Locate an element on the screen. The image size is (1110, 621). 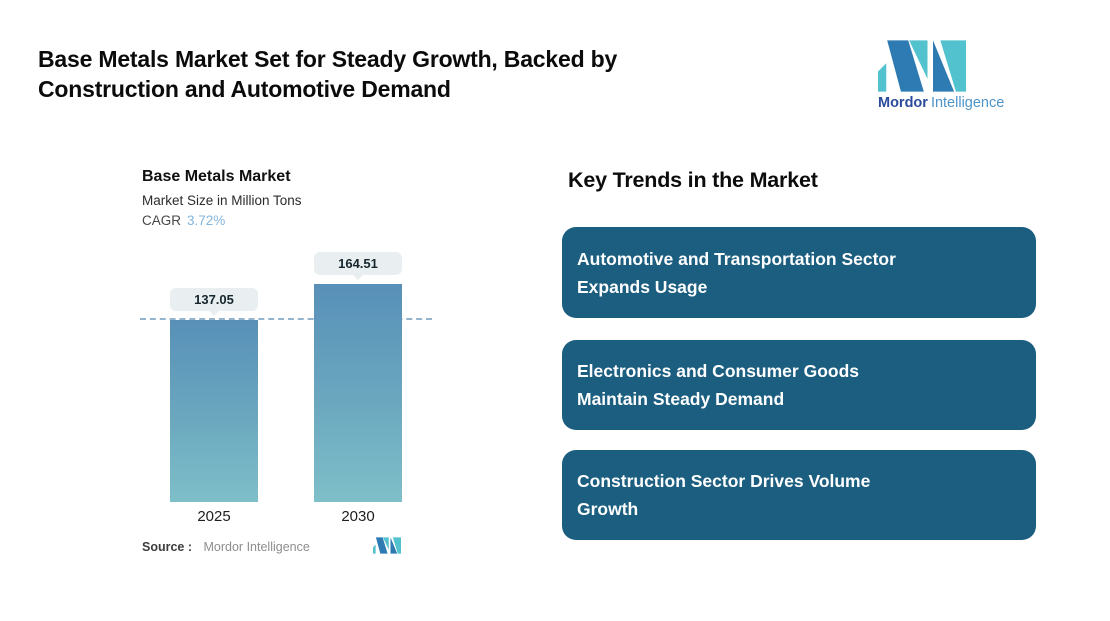
bar-value-label: 164.51 is located at coordinates (358, 263).